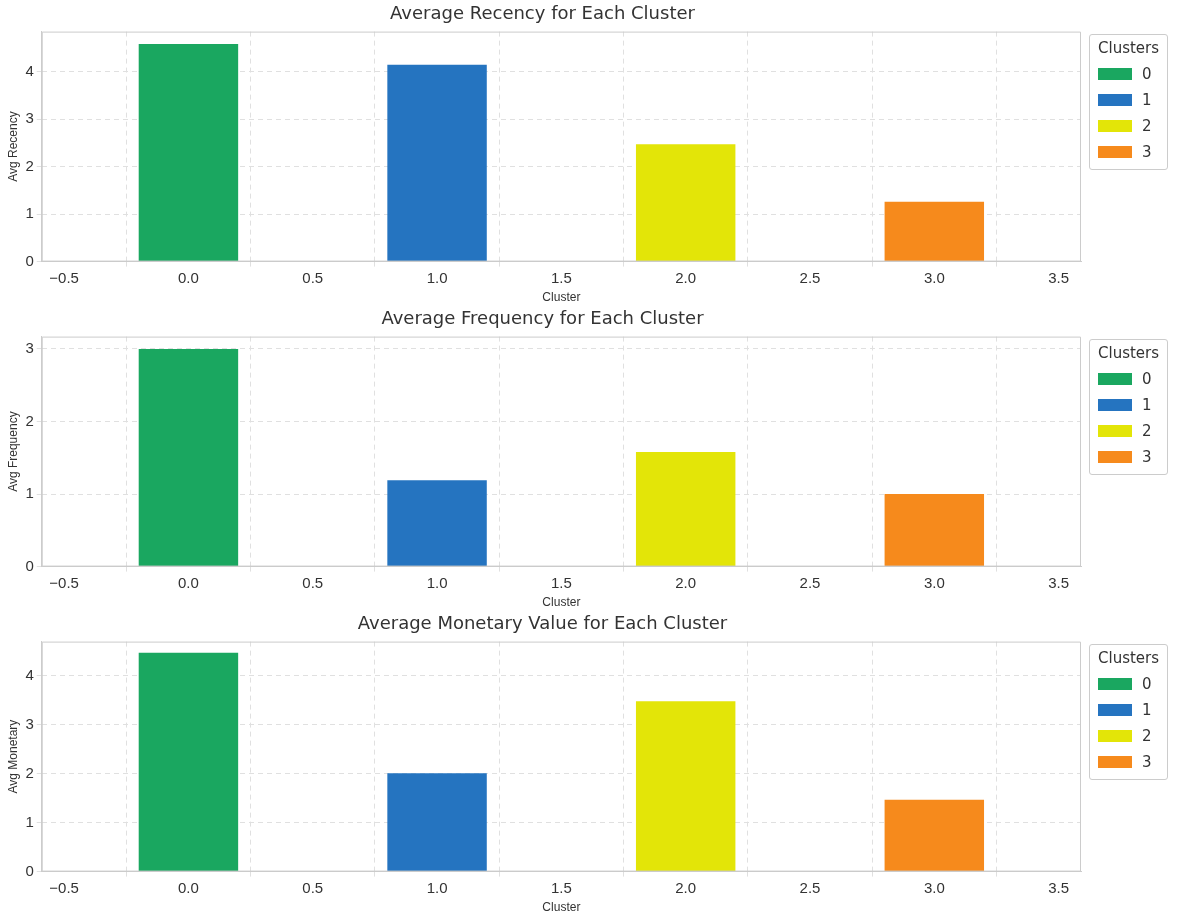 The image size is (1192, 915). I want to click on y-axis-title: Avg Monetary, so click(12, 756).